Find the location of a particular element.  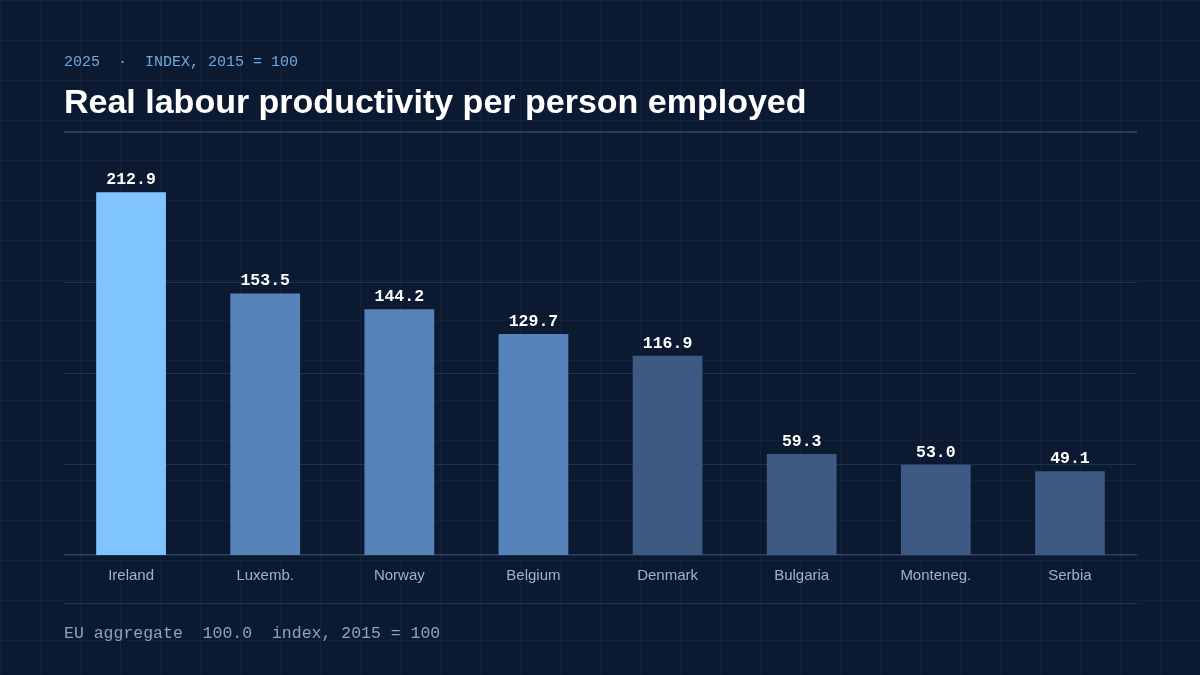

x-tick-label: Monteneg. is located at coordinates (936, 575).